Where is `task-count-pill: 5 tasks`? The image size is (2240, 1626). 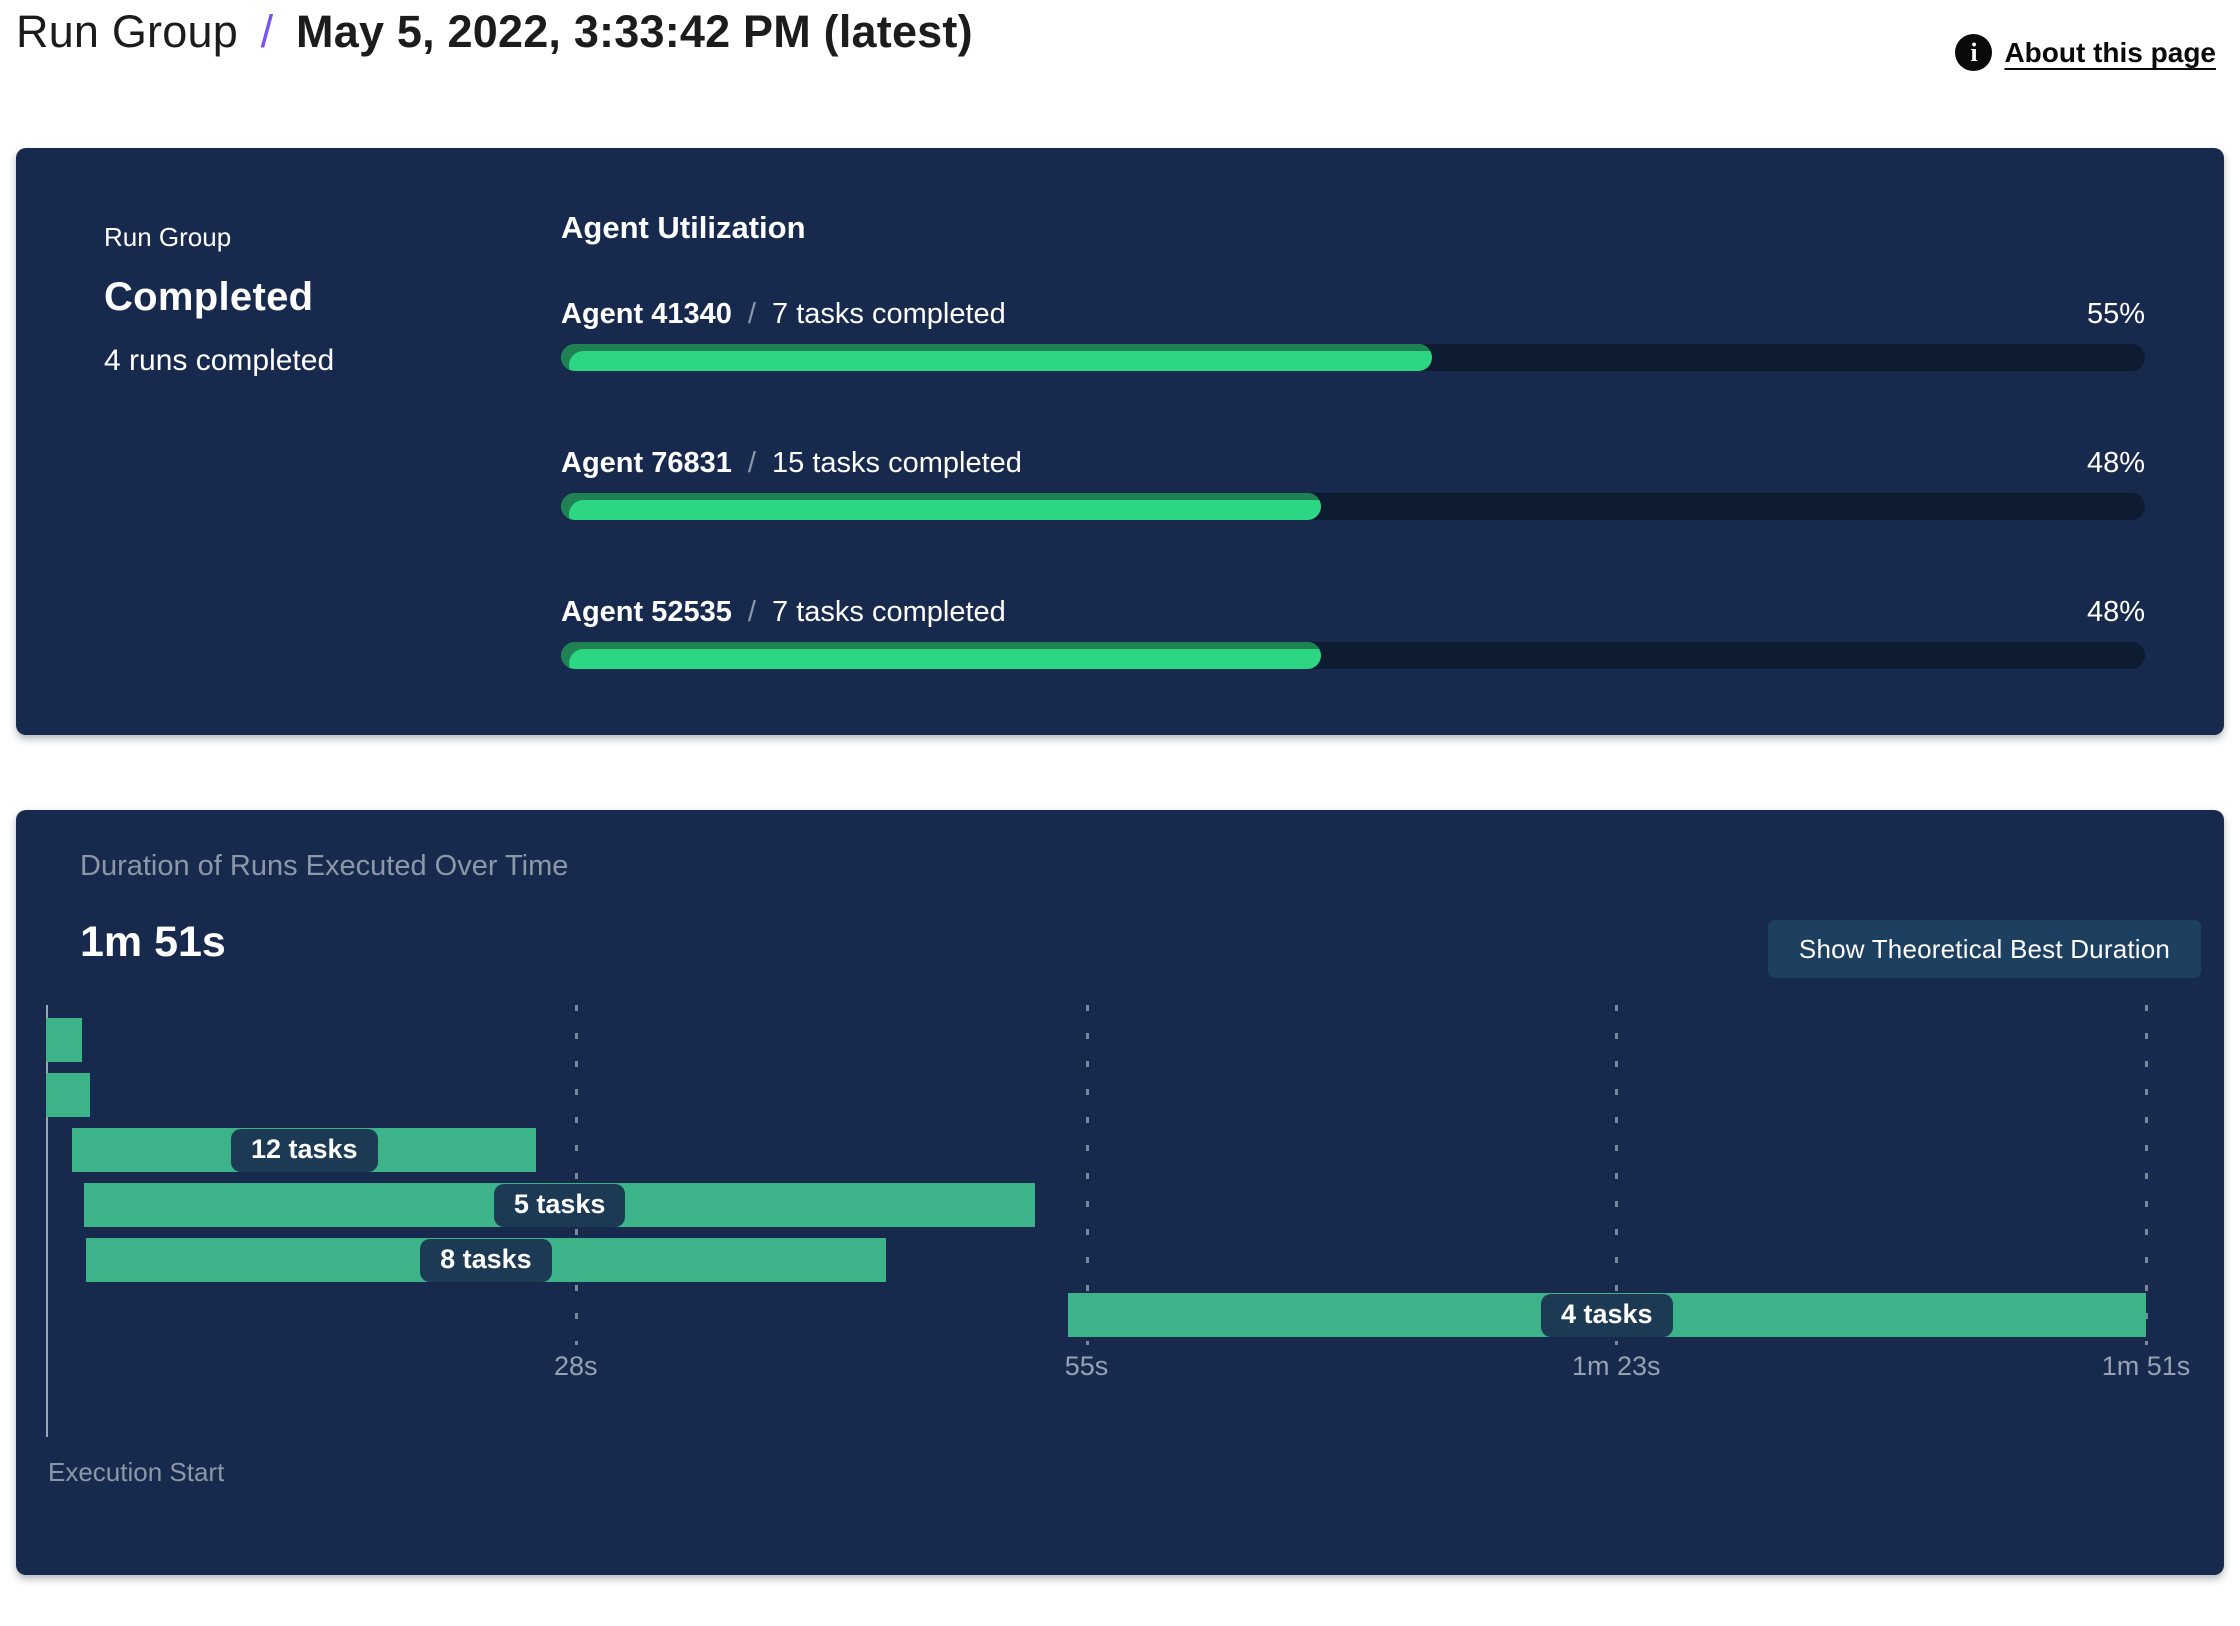
task-count-pill: 5 tasks is located at coordinates (559, 1205).